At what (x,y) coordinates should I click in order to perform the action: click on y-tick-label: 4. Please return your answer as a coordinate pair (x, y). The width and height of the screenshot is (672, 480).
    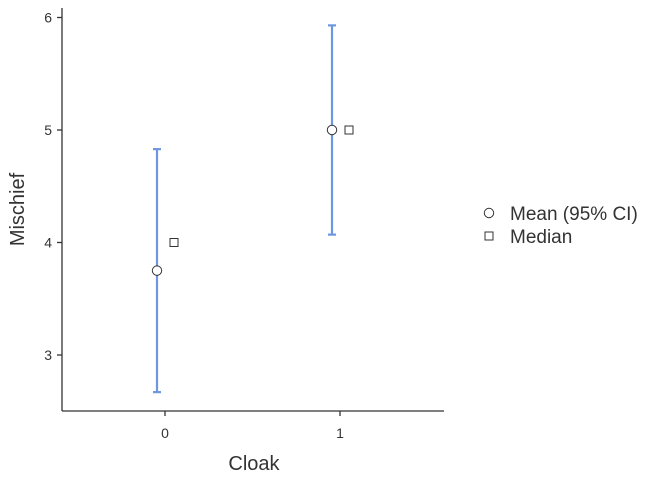
    Looking at the image, I should click on (48, 243).